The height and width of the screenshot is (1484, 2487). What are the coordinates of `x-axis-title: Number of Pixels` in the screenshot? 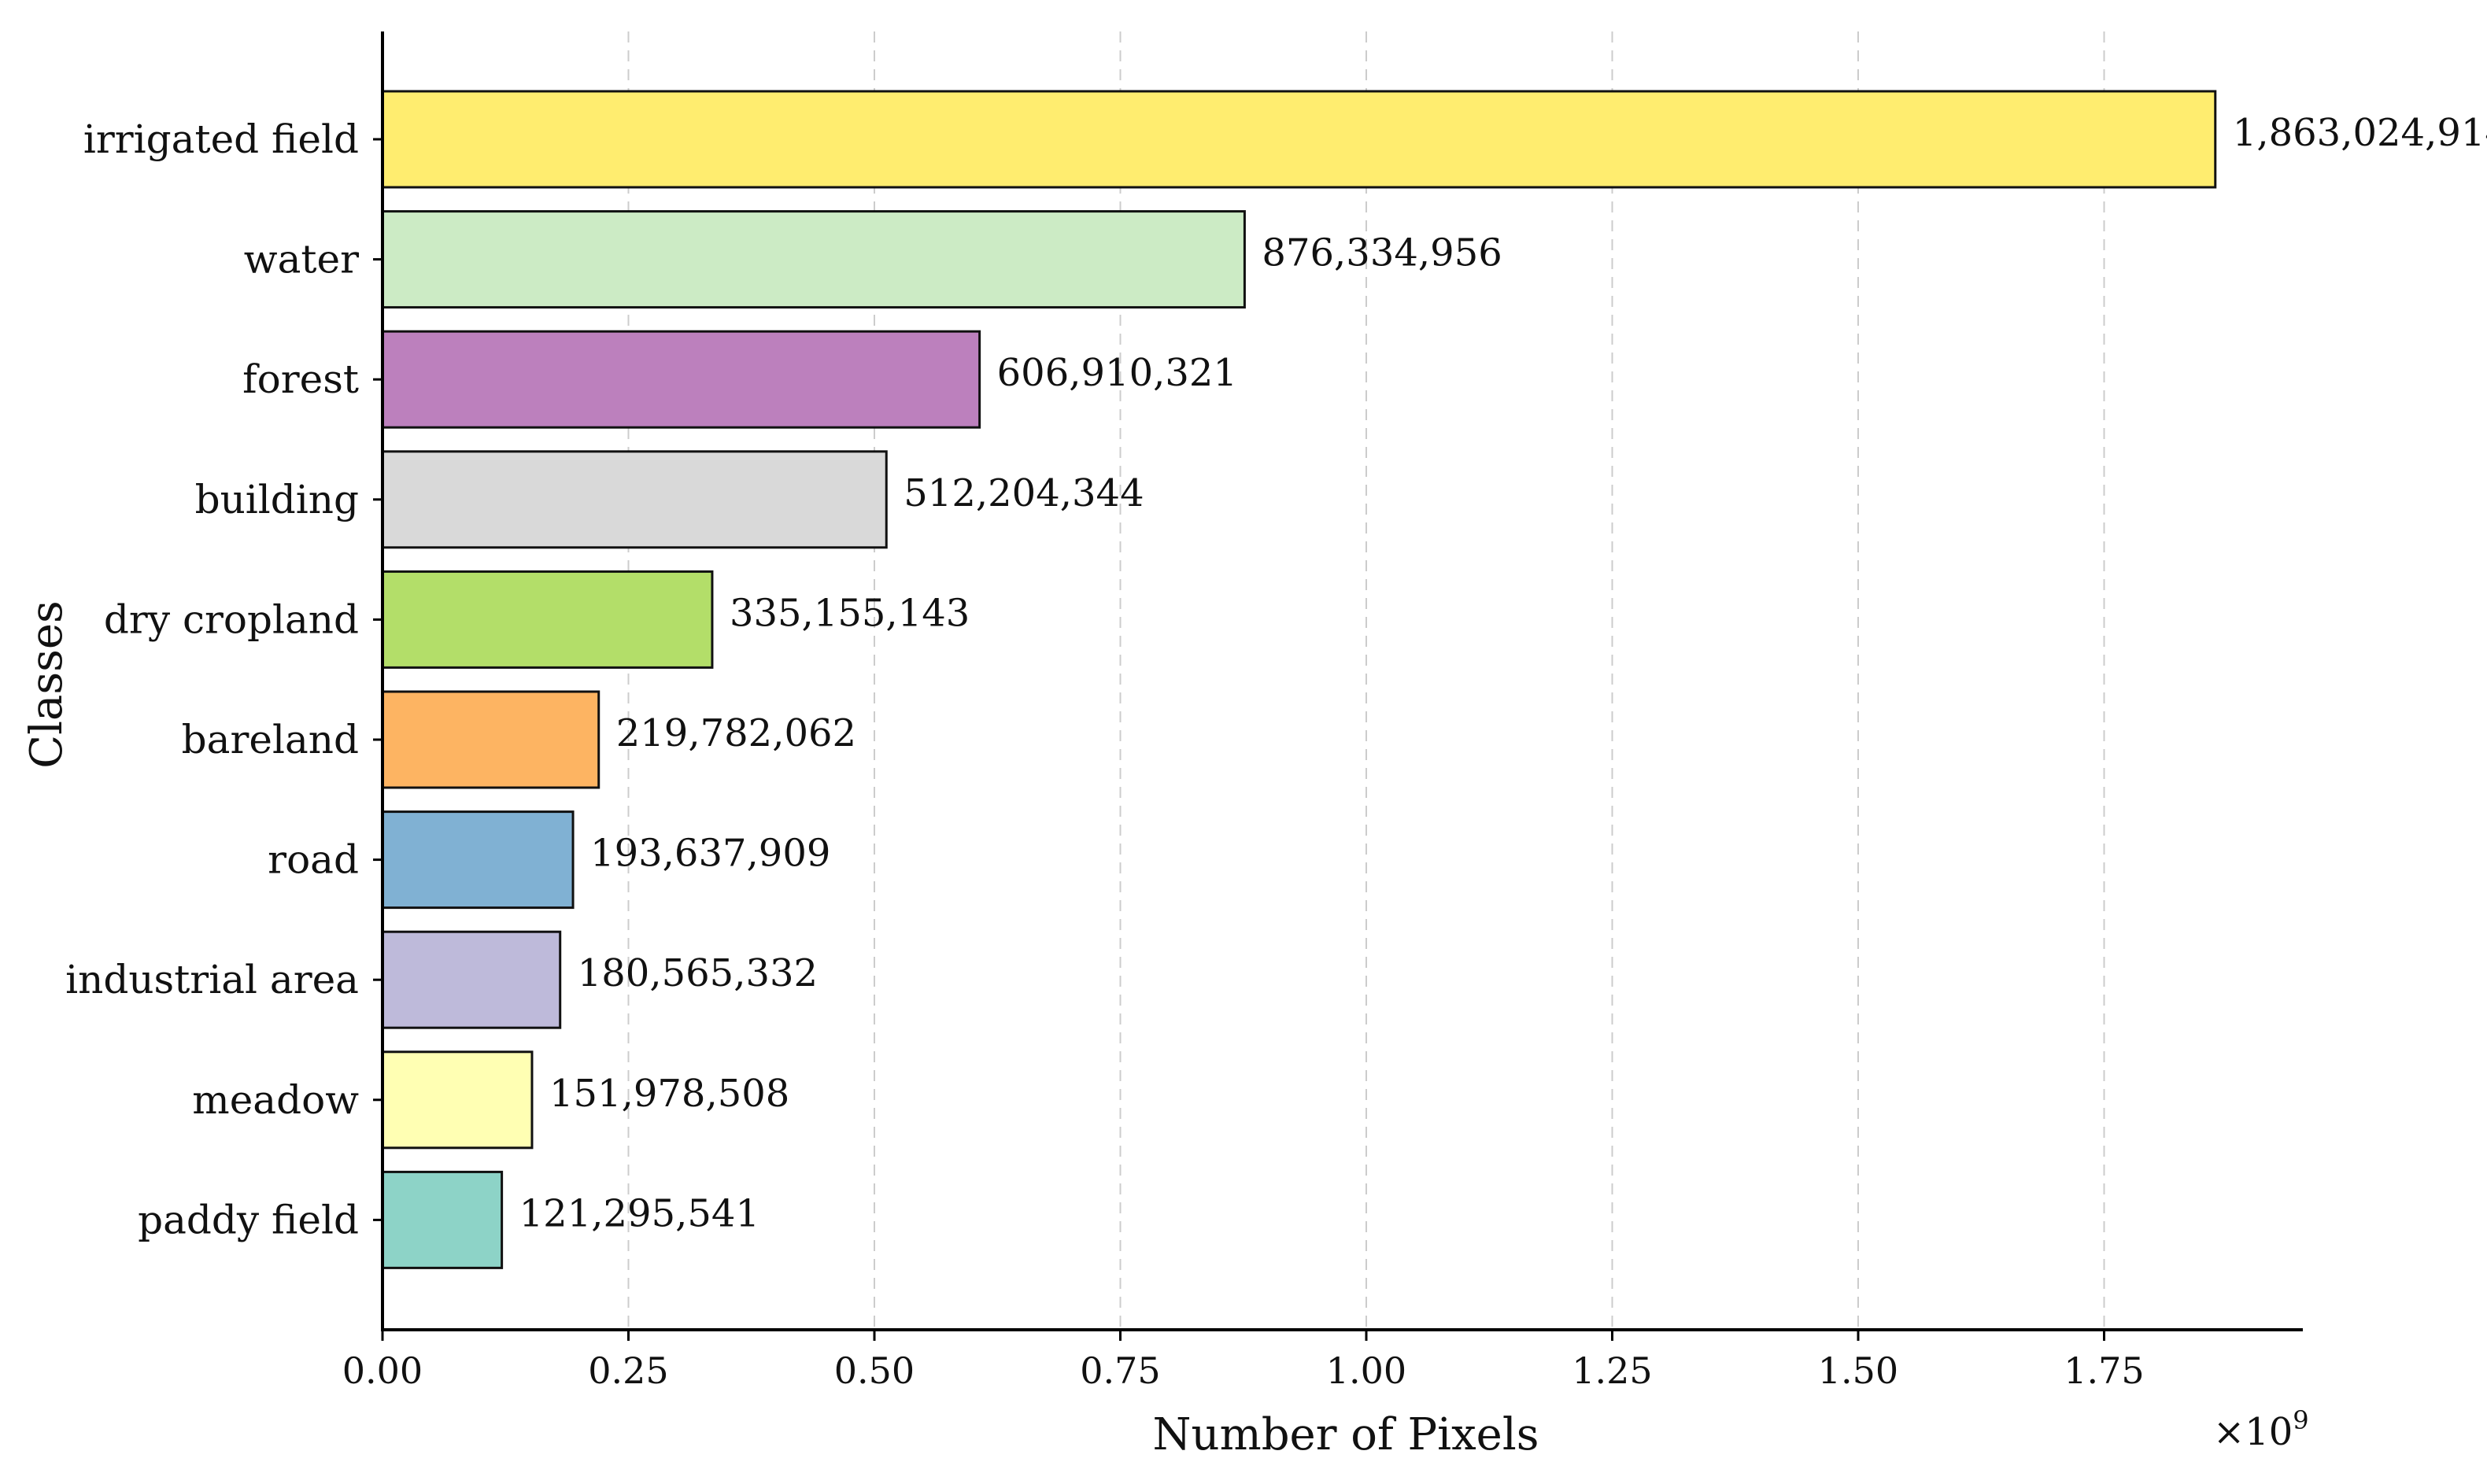 It's located at (1346, 1434).